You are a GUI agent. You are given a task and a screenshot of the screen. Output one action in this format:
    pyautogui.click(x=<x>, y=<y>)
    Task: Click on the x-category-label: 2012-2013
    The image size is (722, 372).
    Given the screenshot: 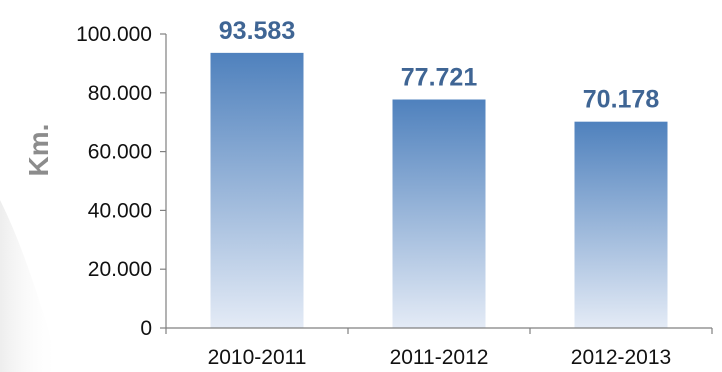 What is the action you would take?
    pyautogui.click(x=621, y=357)
    